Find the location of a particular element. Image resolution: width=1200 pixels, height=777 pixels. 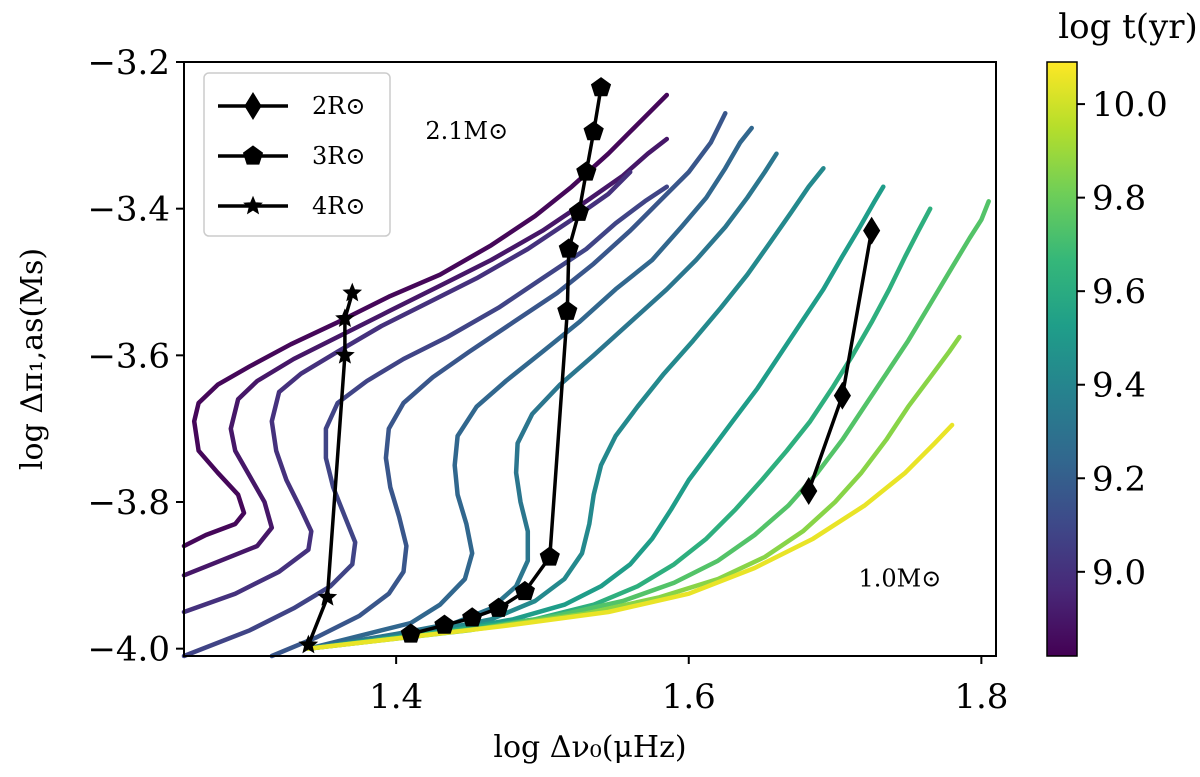

legend-entries is located at coordinates (253, 153).